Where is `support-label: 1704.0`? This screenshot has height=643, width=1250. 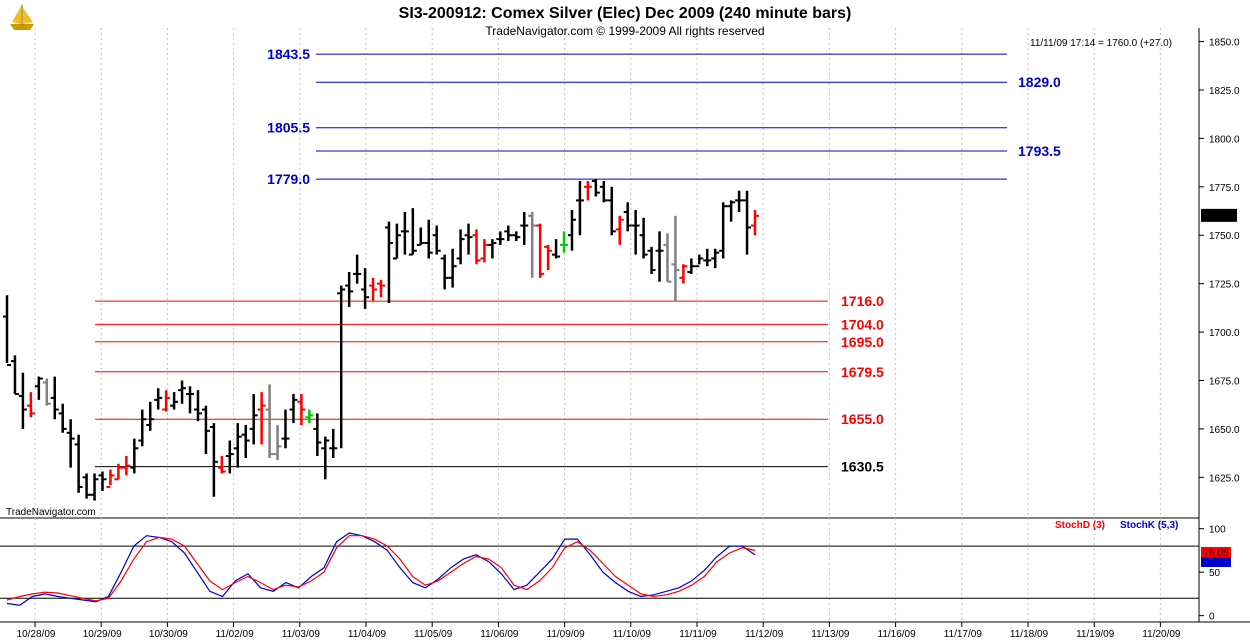 support-label: 1704.0 is located at coordinates (862, 324).